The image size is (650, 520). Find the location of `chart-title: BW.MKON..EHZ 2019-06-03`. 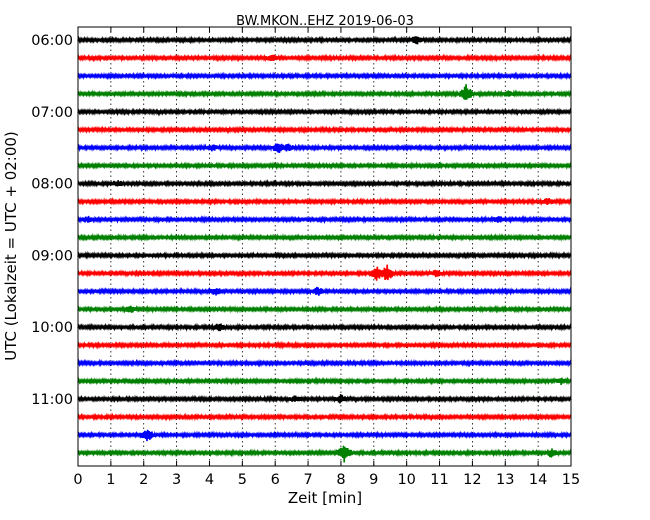

chart-title: BW.MKON..EHZ 2019-06-03 is located at coordinates (325, 21).